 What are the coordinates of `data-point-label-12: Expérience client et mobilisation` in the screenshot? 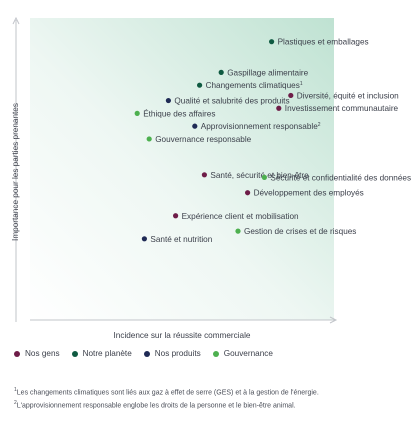 It's located at (240, 216).